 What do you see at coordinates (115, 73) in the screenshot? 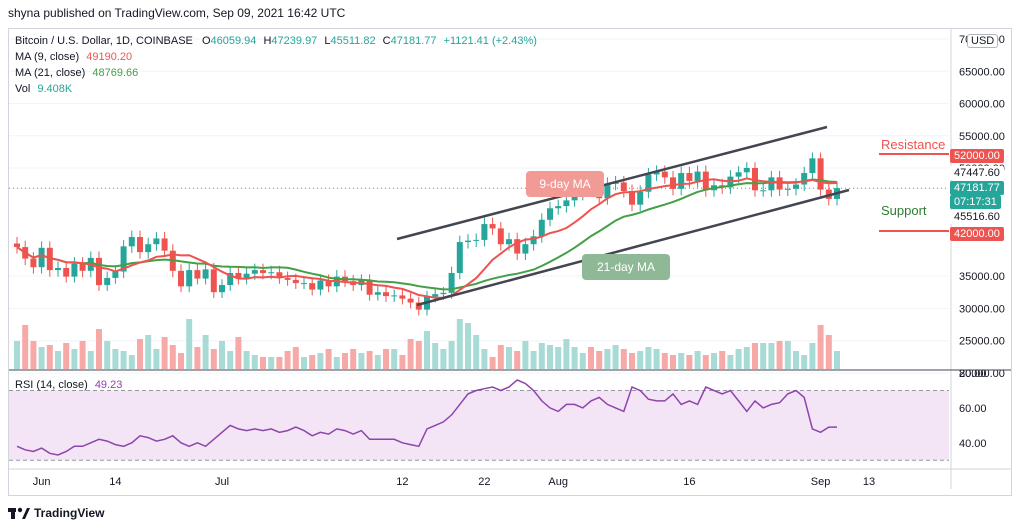
I see `ma21-value: 48769.66` at bounding box center [115, 73].